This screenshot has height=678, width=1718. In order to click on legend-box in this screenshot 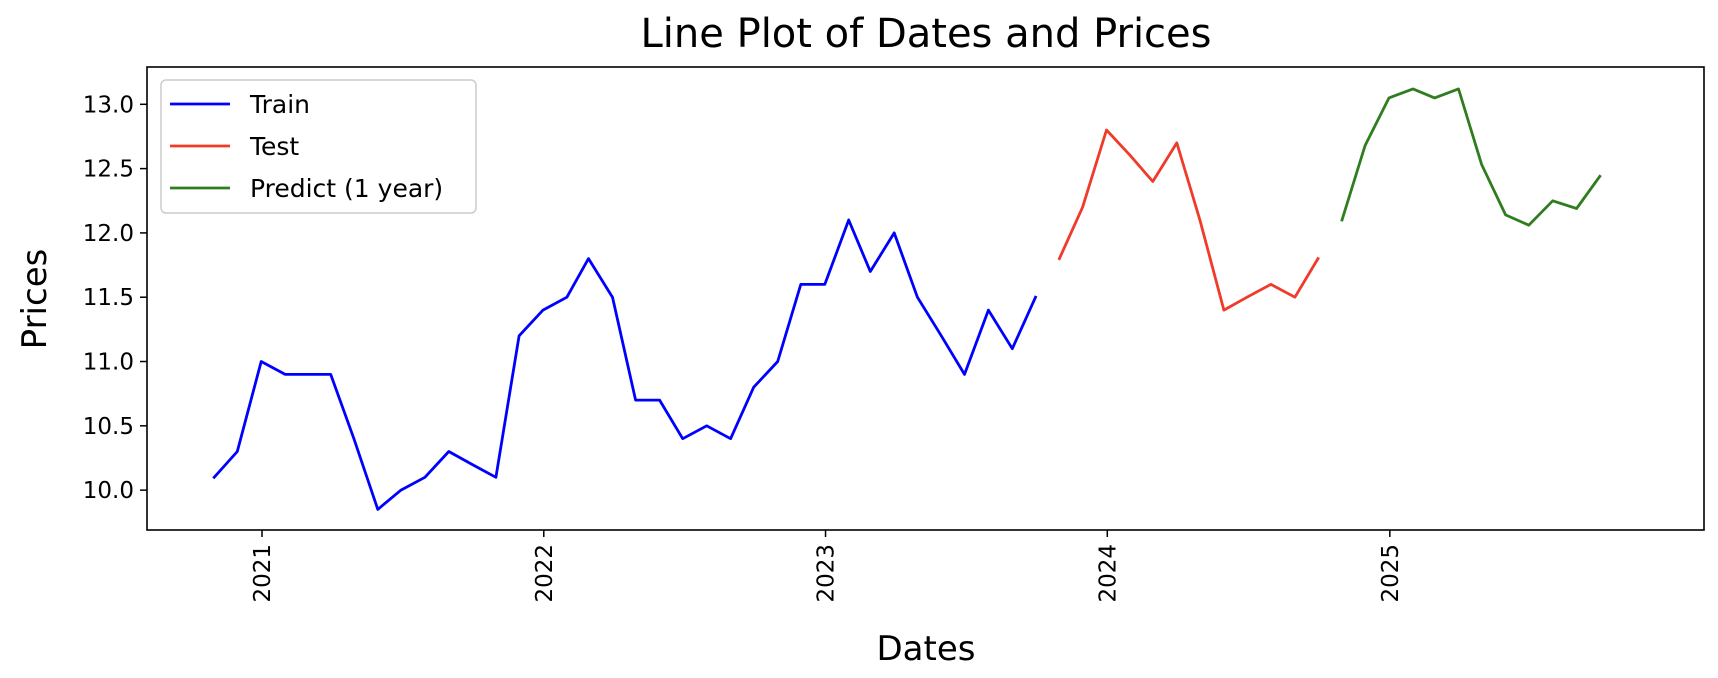, I will do `click(318, 146)`.